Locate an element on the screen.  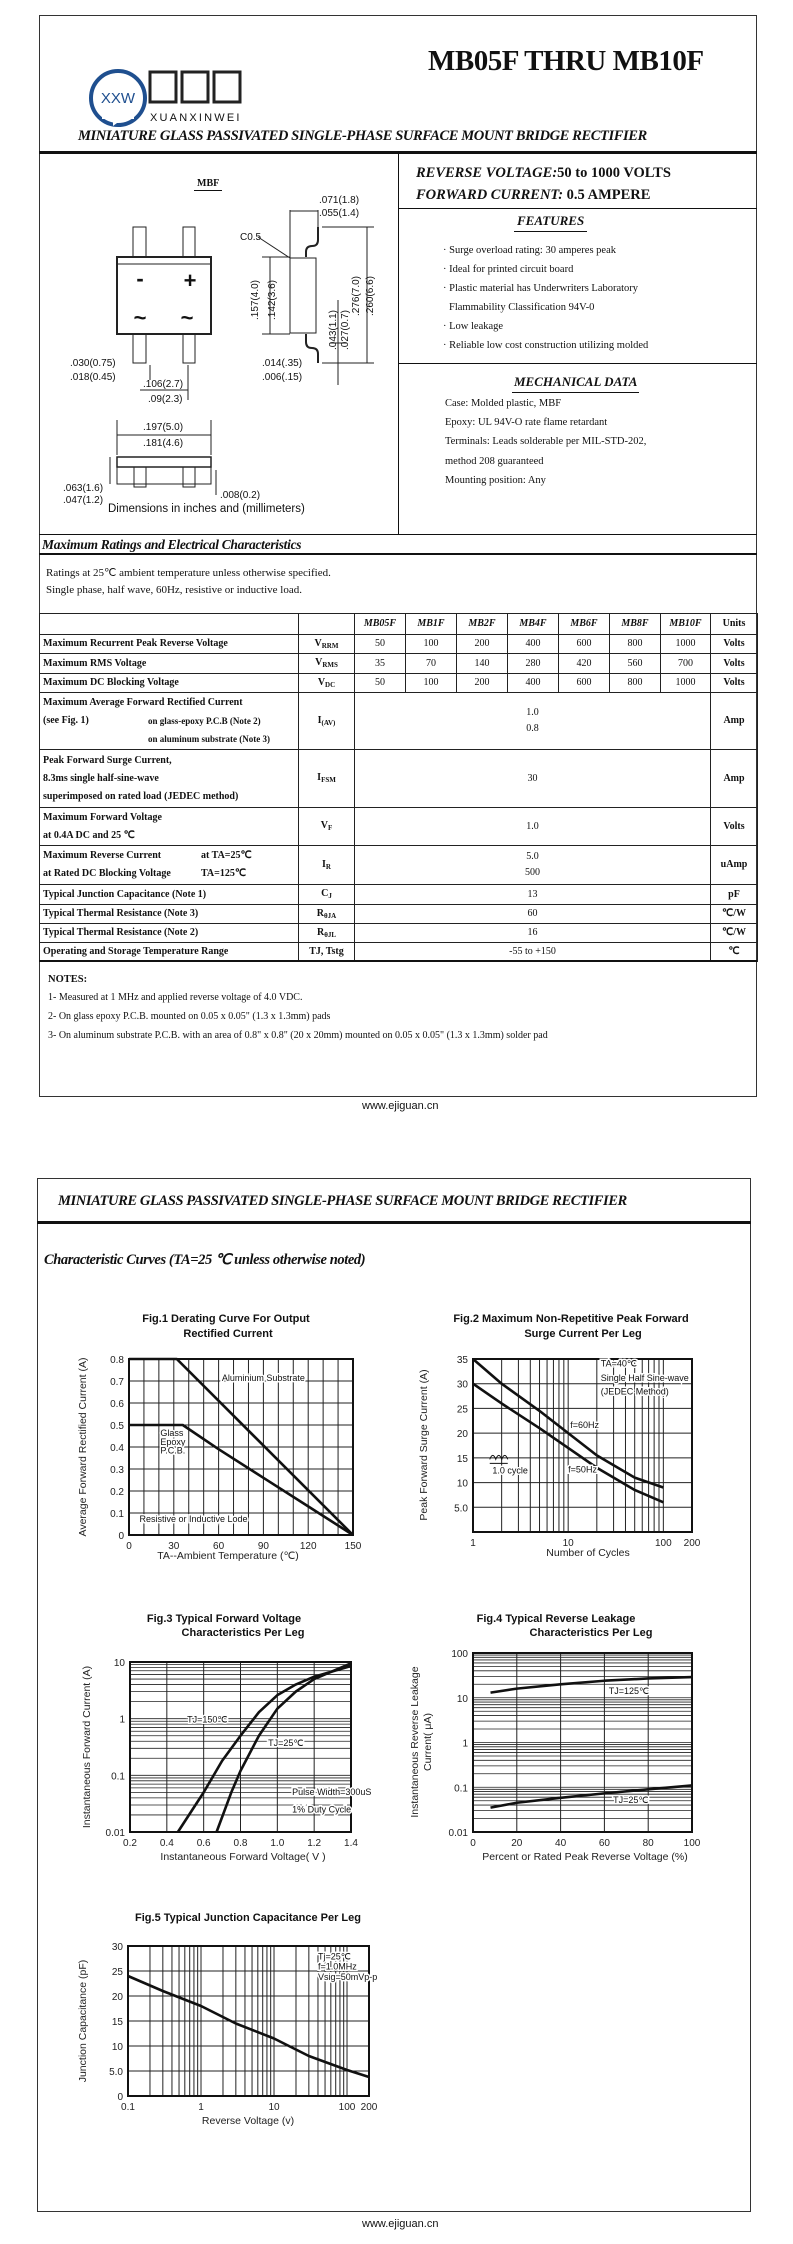
y-tick-label: 35 is located at coordinates (463, 1360).